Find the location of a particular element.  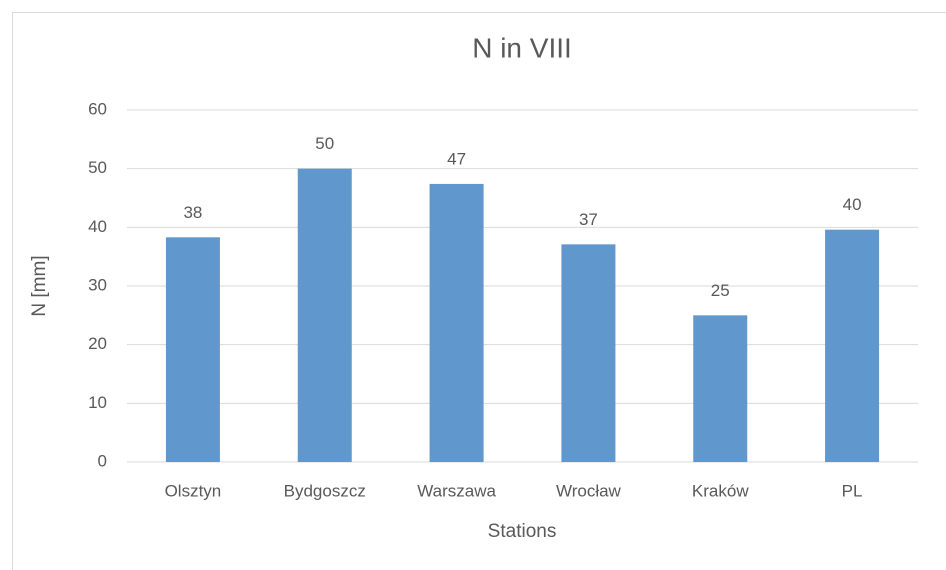

chart-title: N in VIII is located at coordinates (522, 47).